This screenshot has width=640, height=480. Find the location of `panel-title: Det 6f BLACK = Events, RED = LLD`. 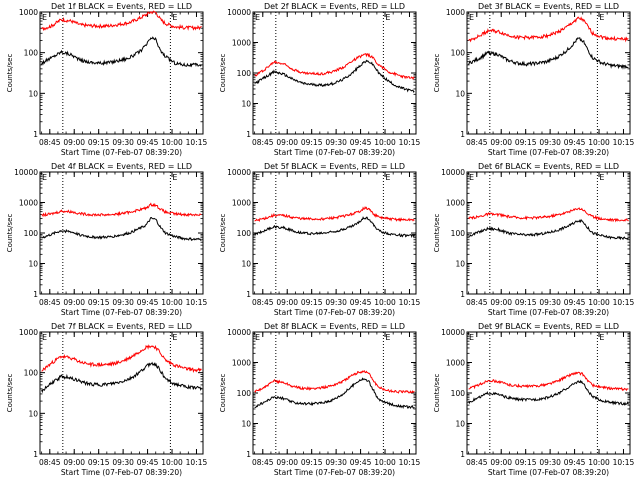

panel-title: Det 6f BLACK = Events, RED = LLD is located at coordinates (548, 166).